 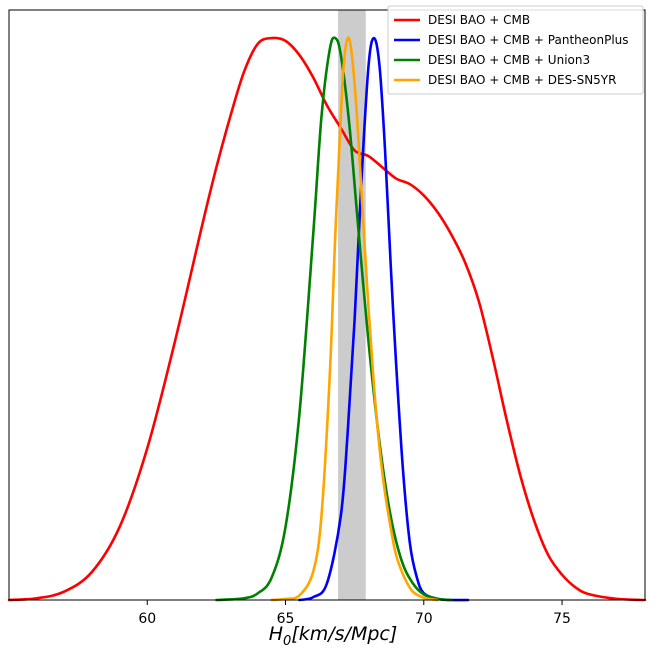 What do you see at coordinates (286, 619) in the screenshot?
I see `x-tick-label: 65` at bounding box center [286, 619].